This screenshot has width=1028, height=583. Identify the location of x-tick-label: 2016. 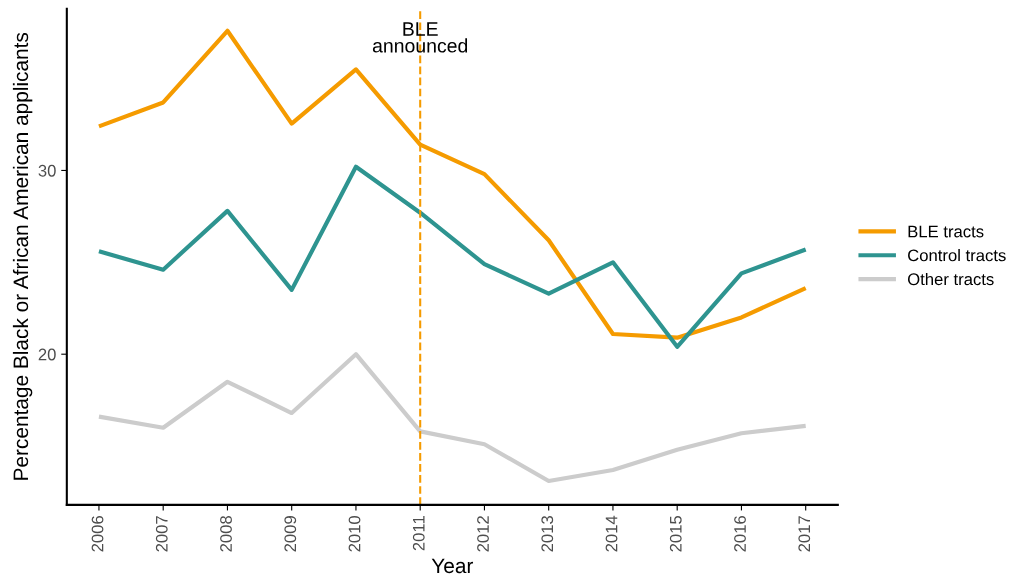
(740, 534).